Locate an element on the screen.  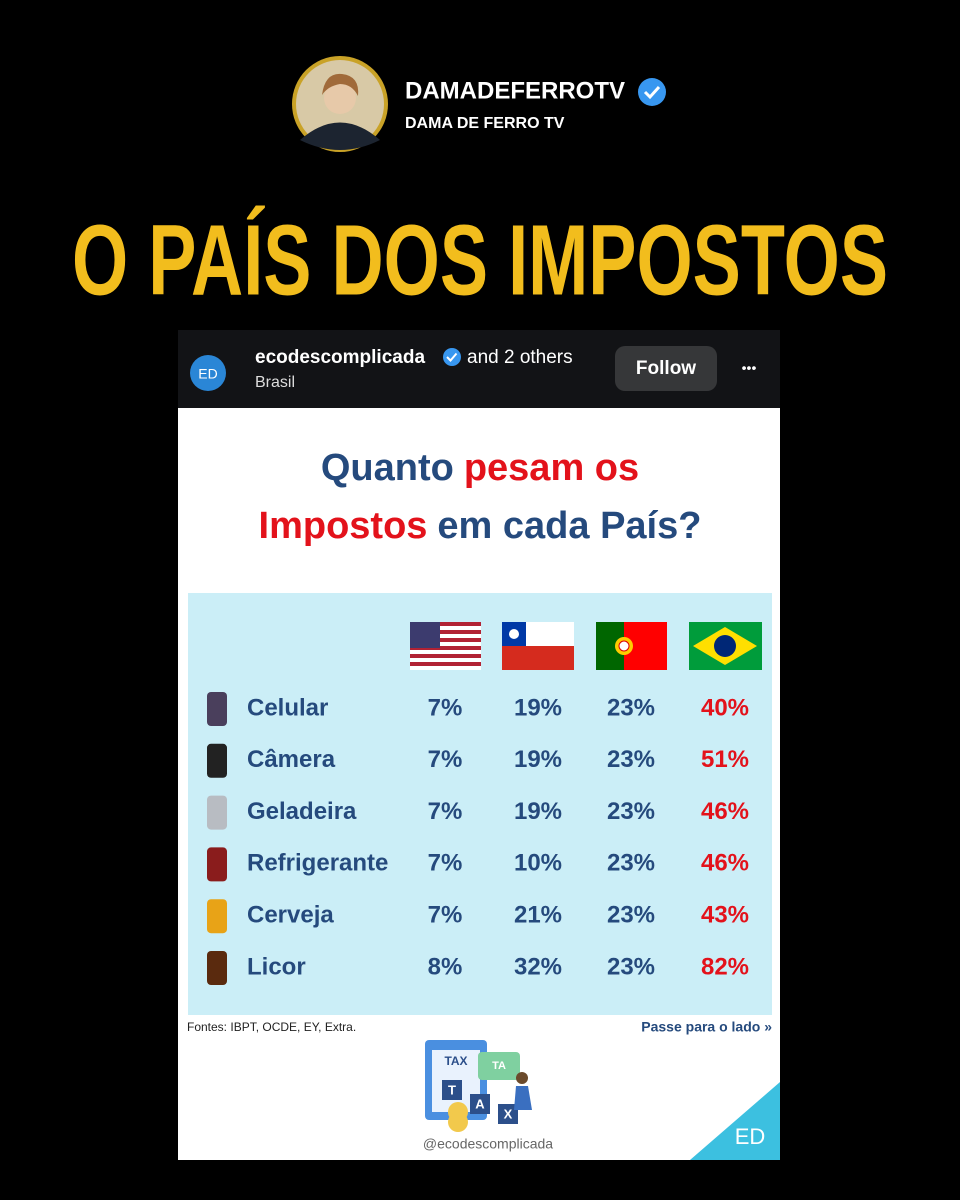
row-label: Câmera is located at coordinates (291, 759).